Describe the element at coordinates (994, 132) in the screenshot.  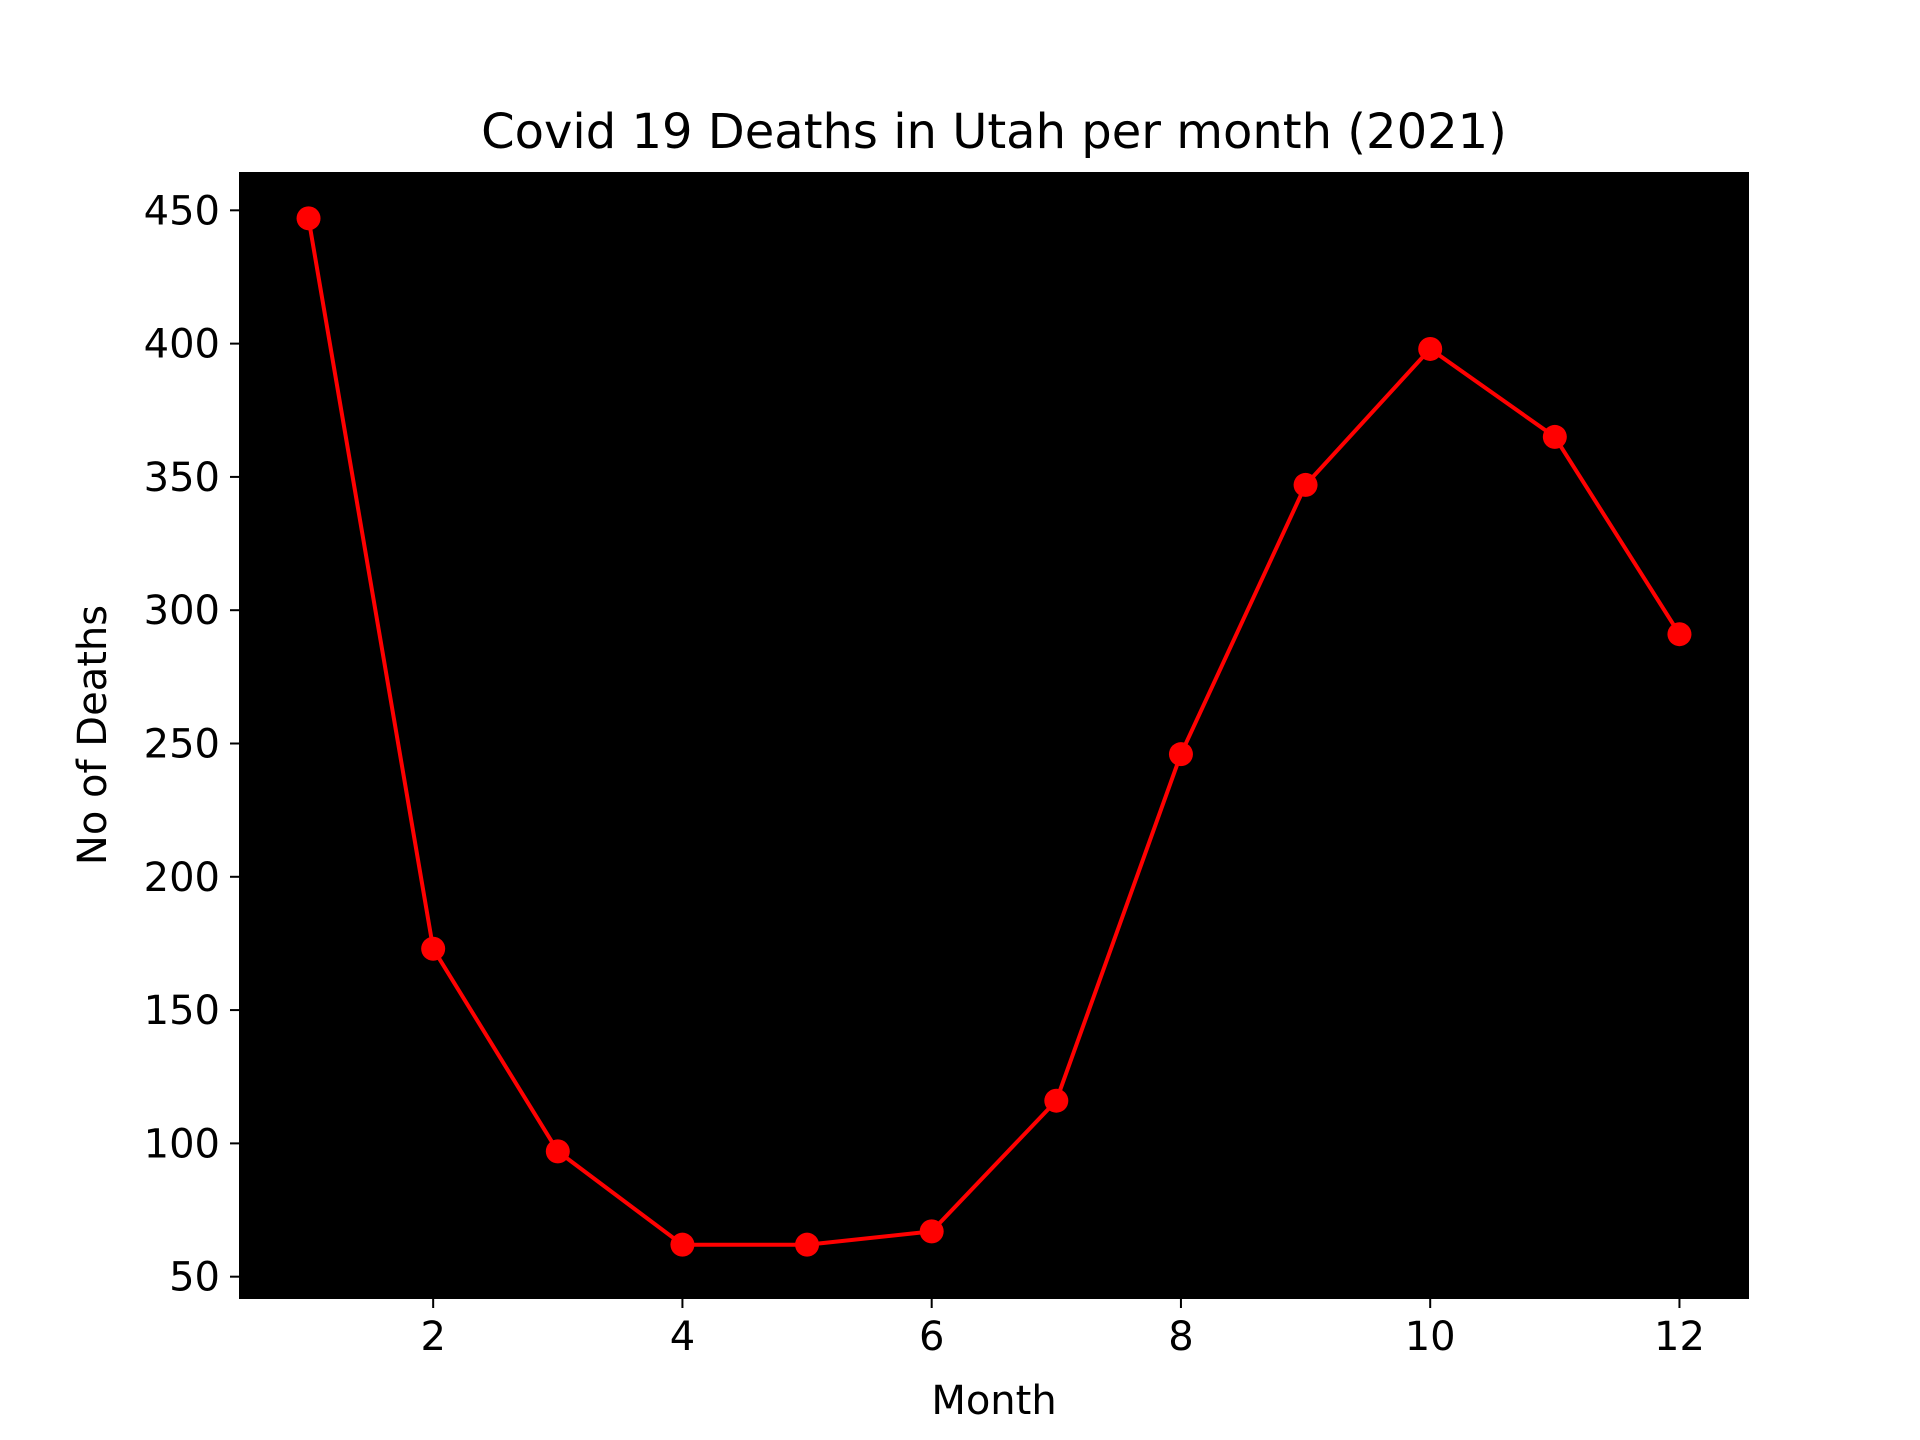
I see `chart-title: Covid 19 Deaths in Utah per month (2021)` at that location.